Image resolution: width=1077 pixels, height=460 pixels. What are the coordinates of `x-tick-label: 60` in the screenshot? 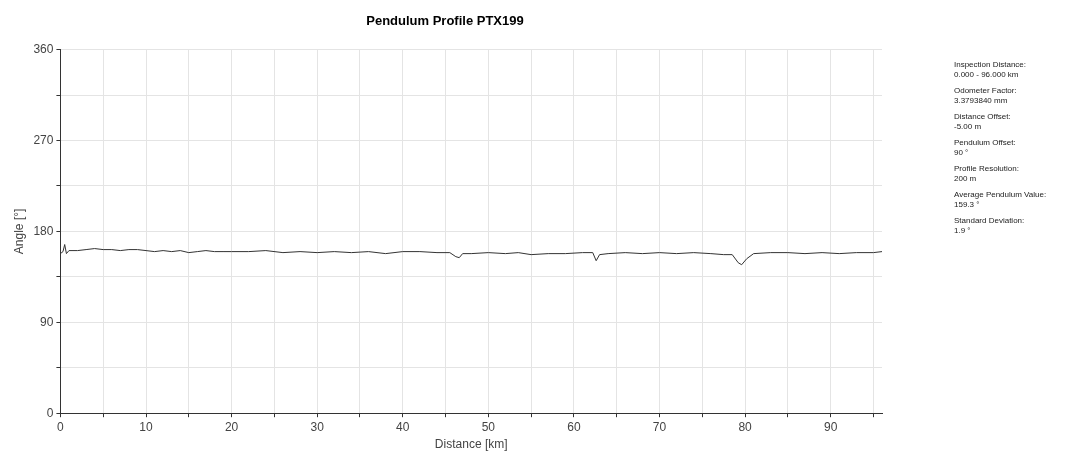 It's located at (574, 426).